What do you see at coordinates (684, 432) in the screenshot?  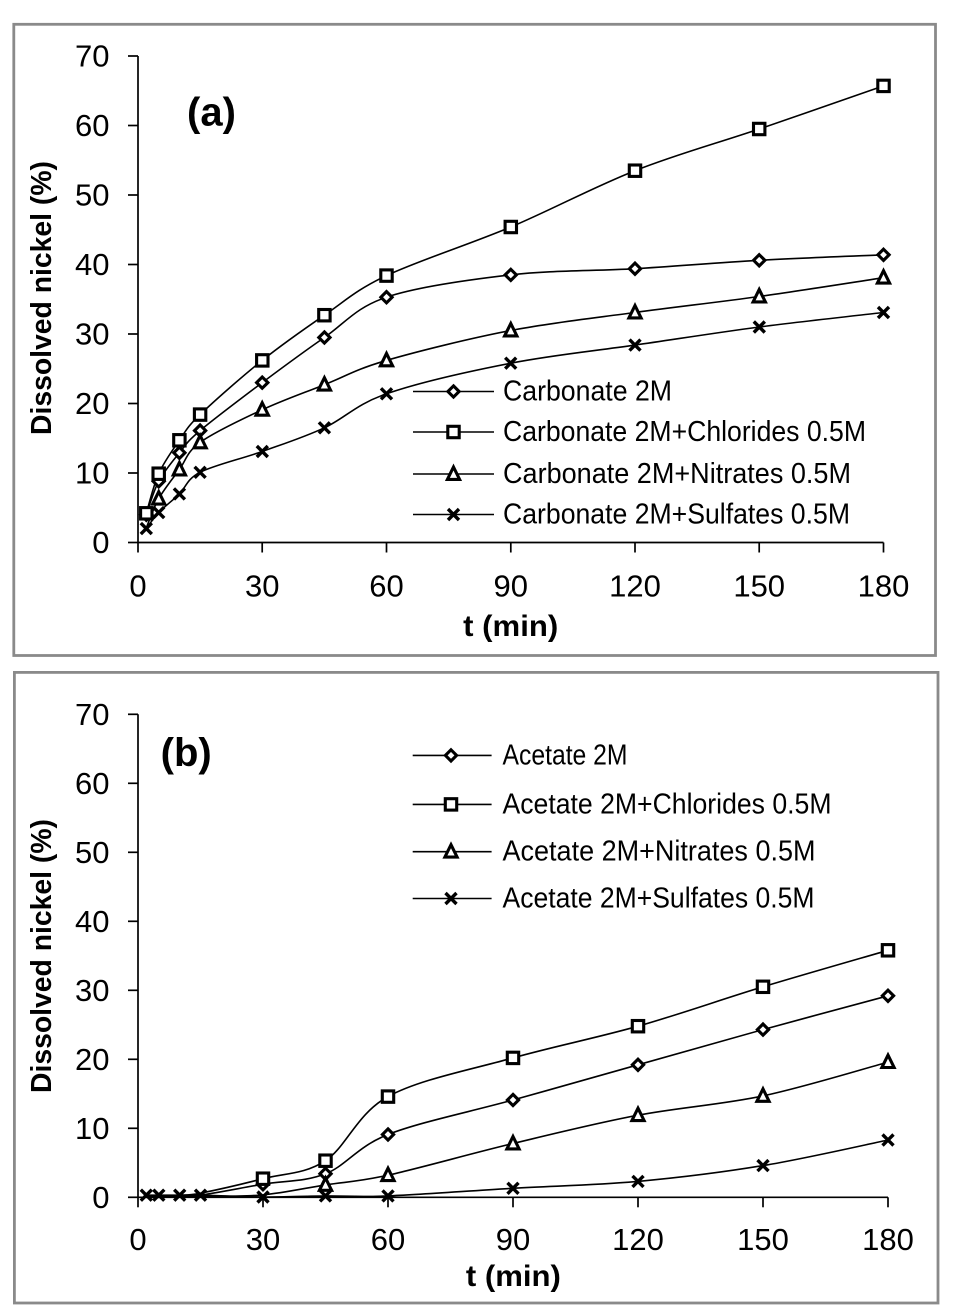 I see `svg-text: Carbonate 2M+Chlorides 0.5M` at bounding box center [684, 432].